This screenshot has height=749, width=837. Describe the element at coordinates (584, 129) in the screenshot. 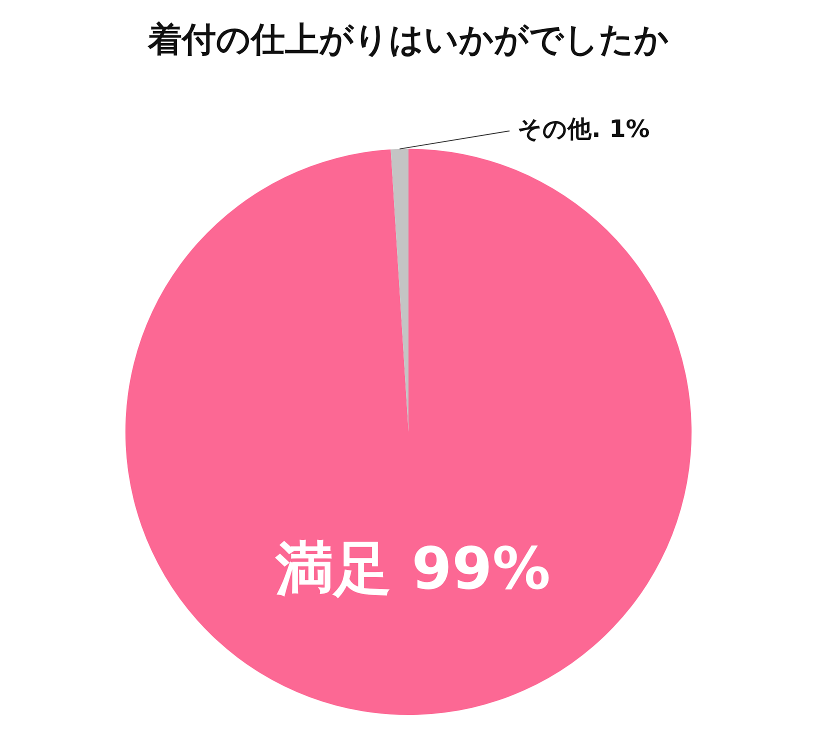

I see `slice-label: その他. 1%` at that location.